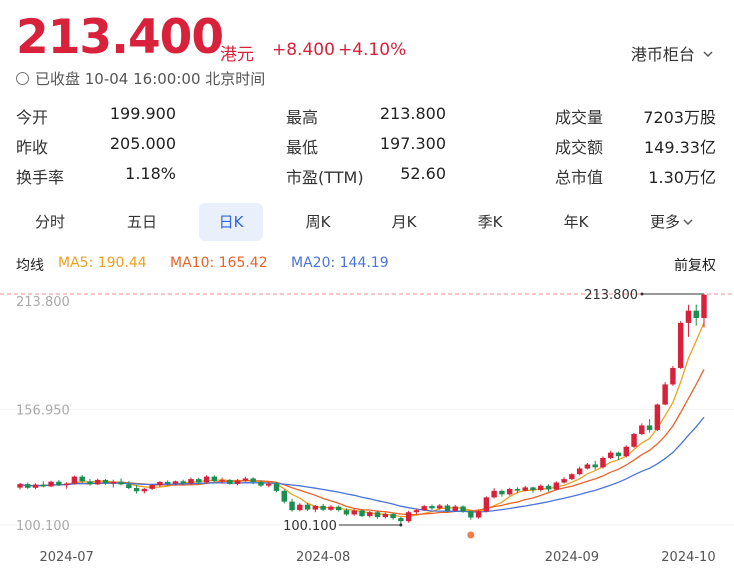 Image resolution: width=734 pixels, height=577 pixels. Describe the element at coordinates (688, 557) in the screenshot. I see `x-tick-label: 2024-10` at that location.